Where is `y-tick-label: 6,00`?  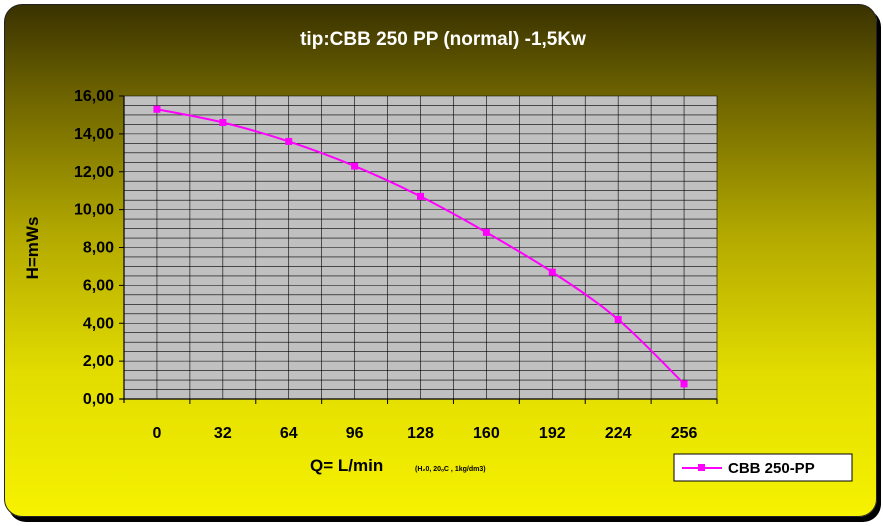 y-tick-label: 6,00 is located at coordinates (98, 285).